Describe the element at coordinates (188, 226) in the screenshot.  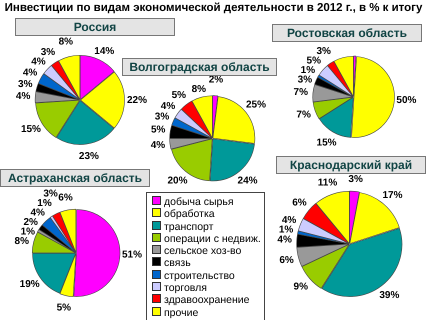
I see `legend-label: транспорт` at that location.